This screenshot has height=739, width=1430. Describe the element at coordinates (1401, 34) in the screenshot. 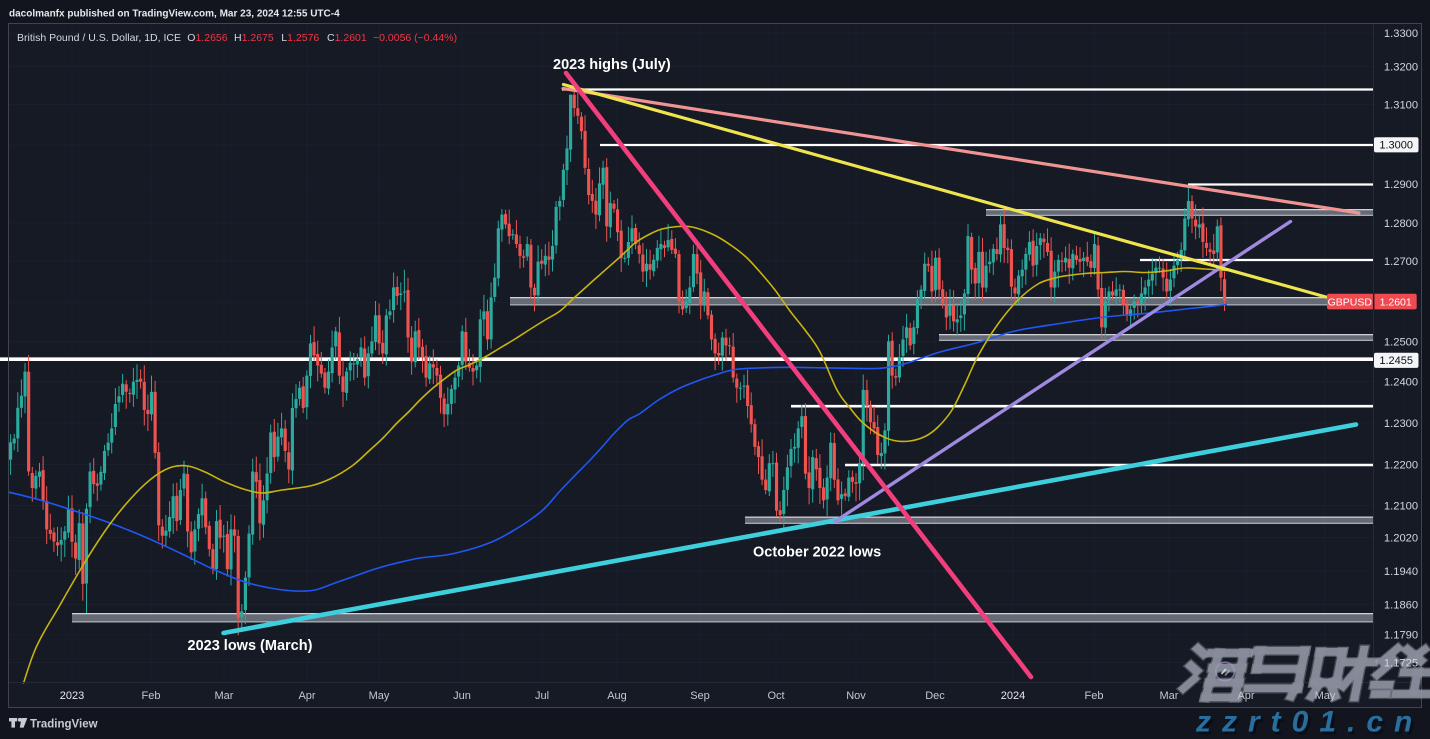

I see `svg-text: 1.3300` at that location.